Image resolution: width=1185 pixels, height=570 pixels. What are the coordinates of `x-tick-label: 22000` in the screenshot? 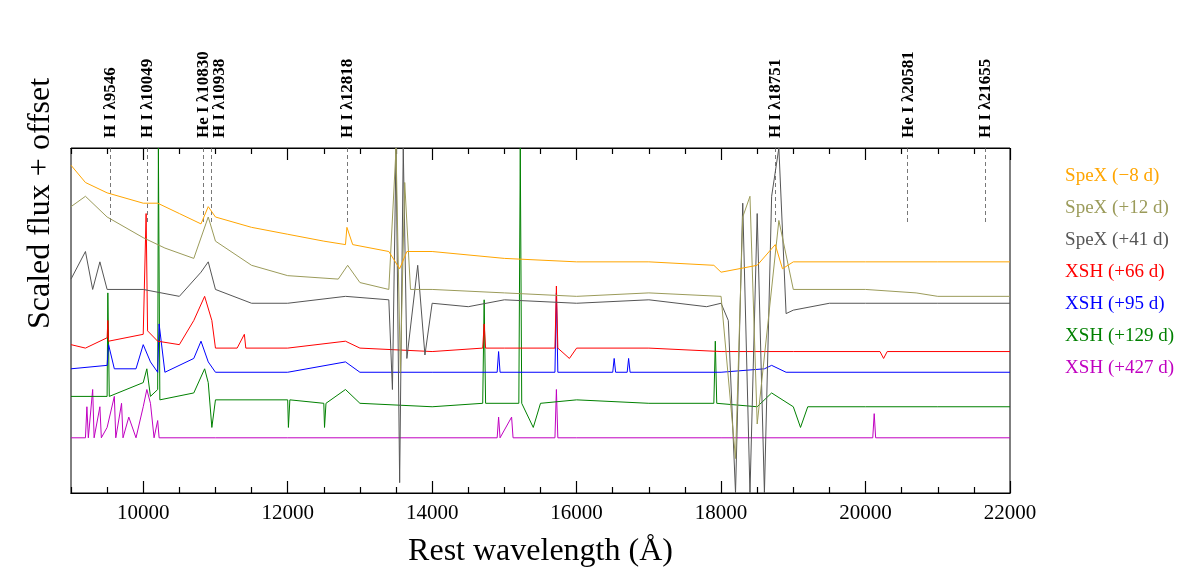 It's located at (1010, 511).